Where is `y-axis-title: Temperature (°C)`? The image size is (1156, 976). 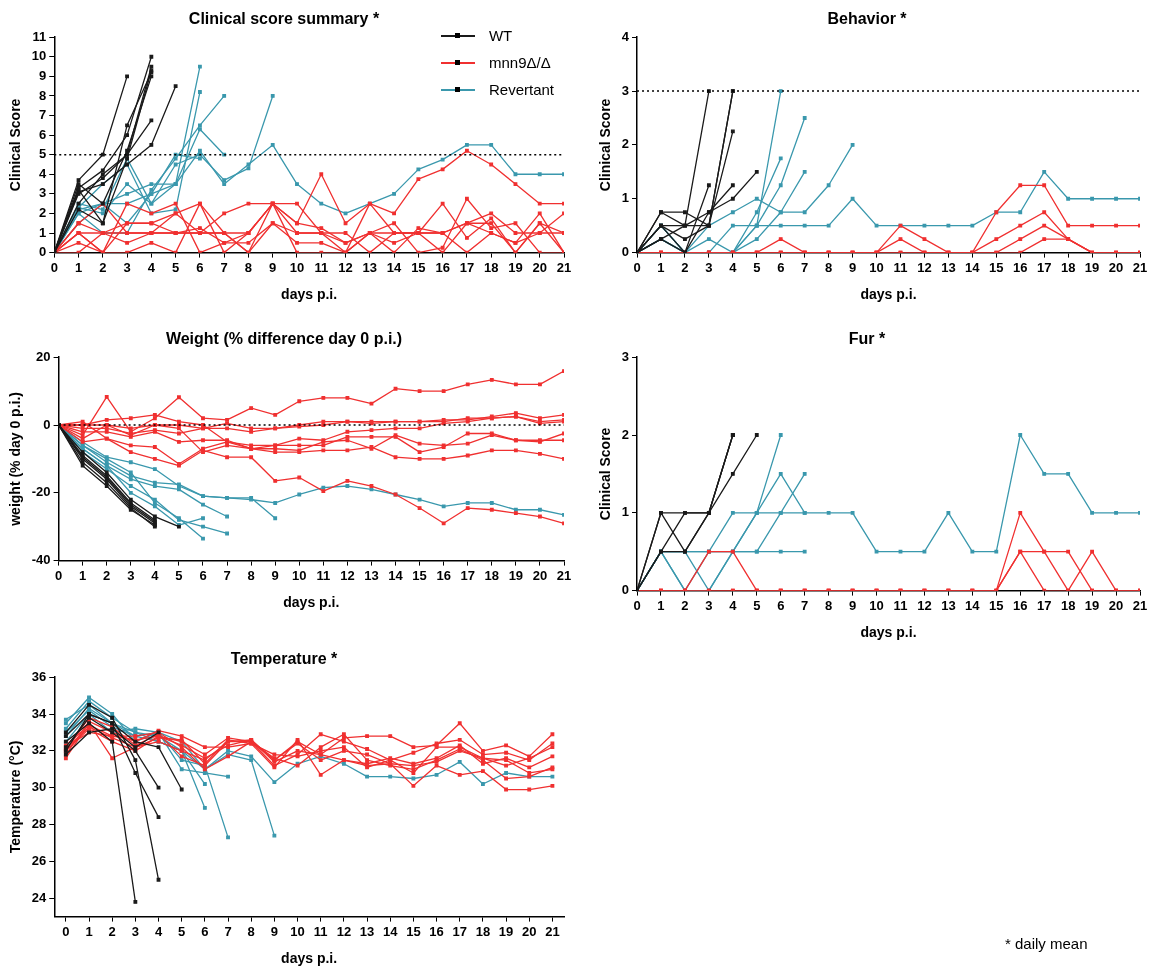
y-axis-title: Temperature (°C) is located at coordinates (15, 797).